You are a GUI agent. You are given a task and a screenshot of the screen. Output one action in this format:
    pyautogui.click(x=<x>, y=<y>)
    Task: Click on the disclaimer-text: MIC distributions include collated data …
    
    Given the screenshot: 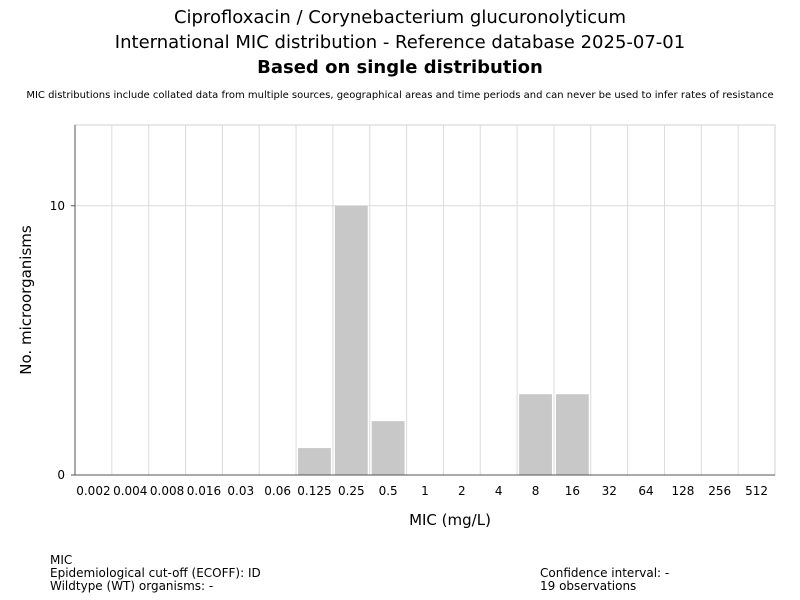 What is the action you would take?
    pyautogui.click(x=400, y=95)
    